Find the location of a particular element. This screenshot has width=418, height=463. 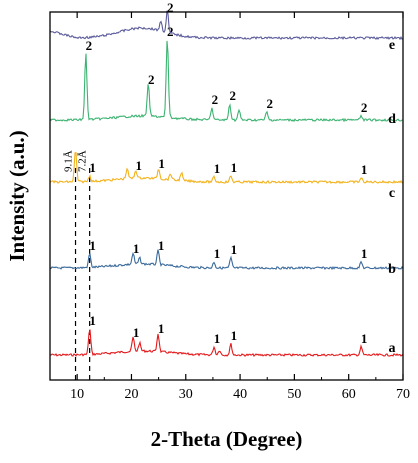

y-axis-title: Intensity (a.u.) is located at coordinates (17, 195).